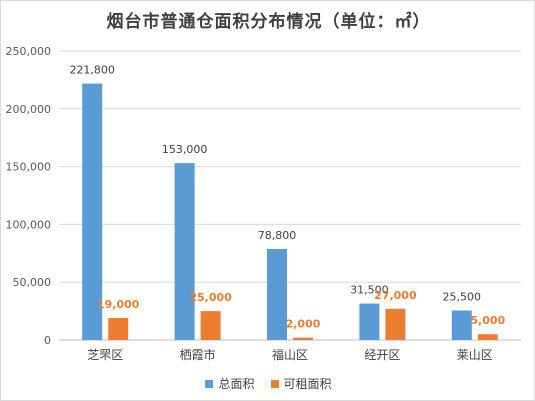 The height and width of the screenshot is (401, 535). I want to click on y-tick-label: 100,000, so click(29, 224).